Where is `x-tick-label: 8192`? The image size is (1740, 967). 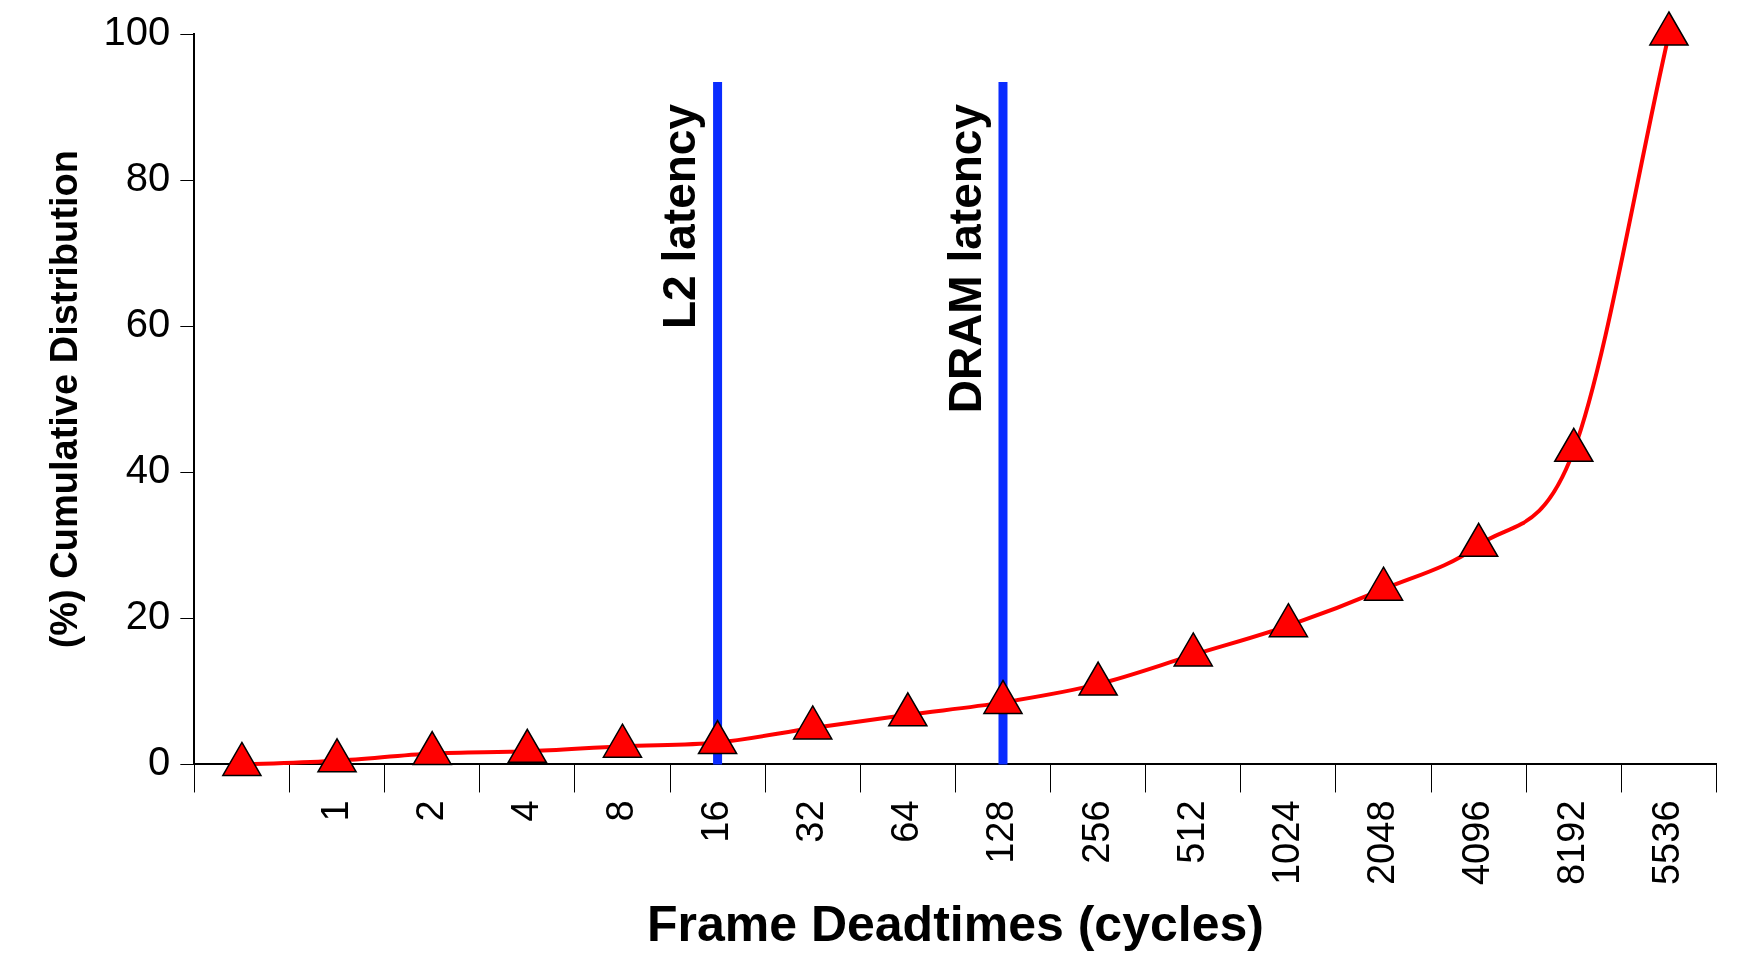 x-tick-label: 8192 is located at coordinates (1571, 843).